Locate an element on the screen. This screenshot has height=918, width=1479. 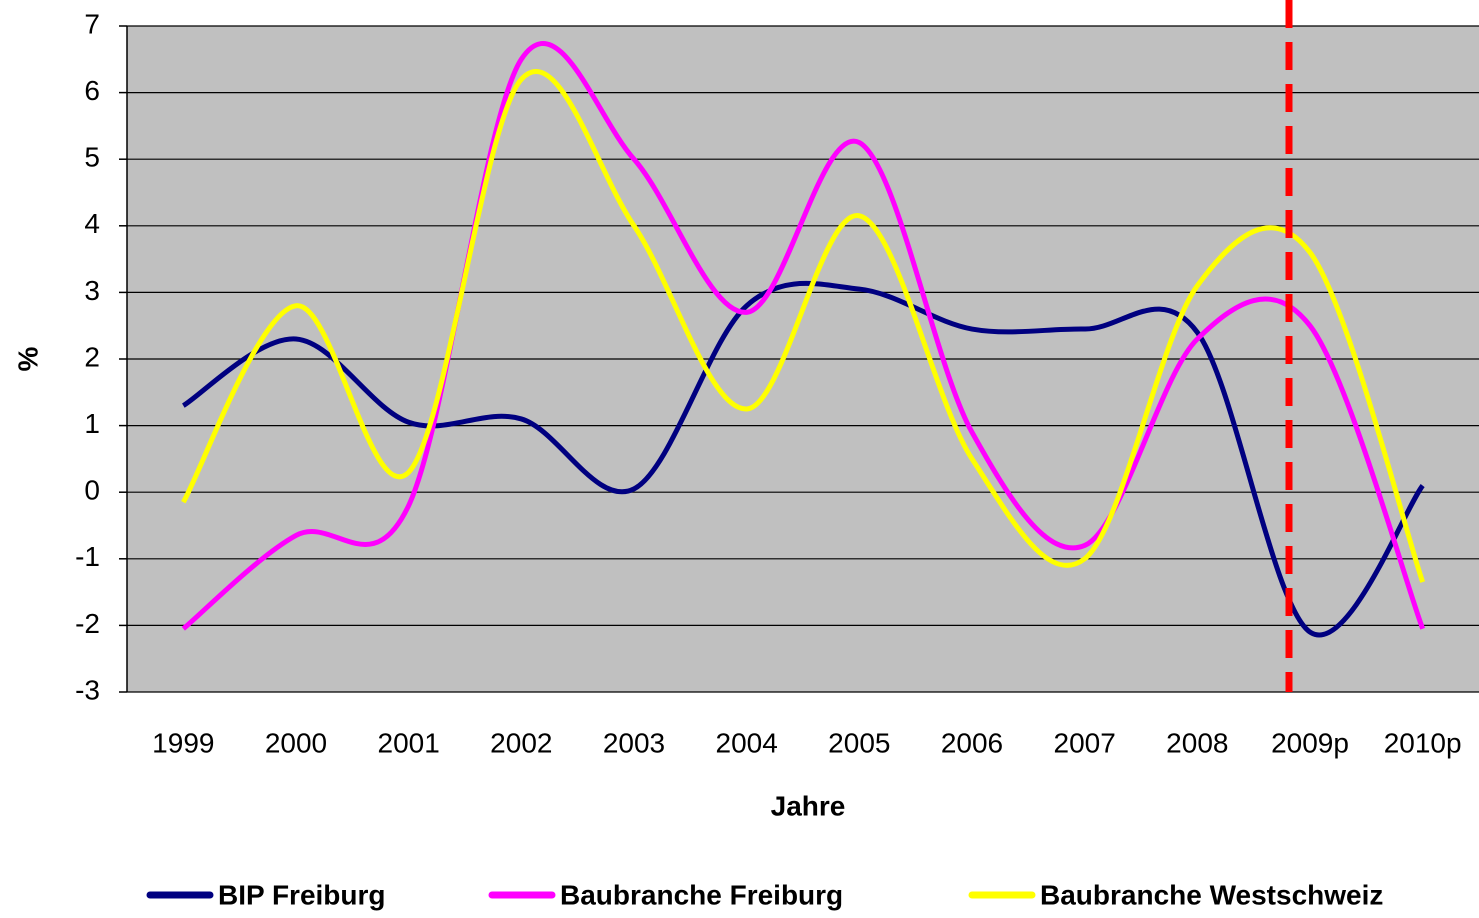
x-tick-label: 2007 is located at coordinates (1085, 742).